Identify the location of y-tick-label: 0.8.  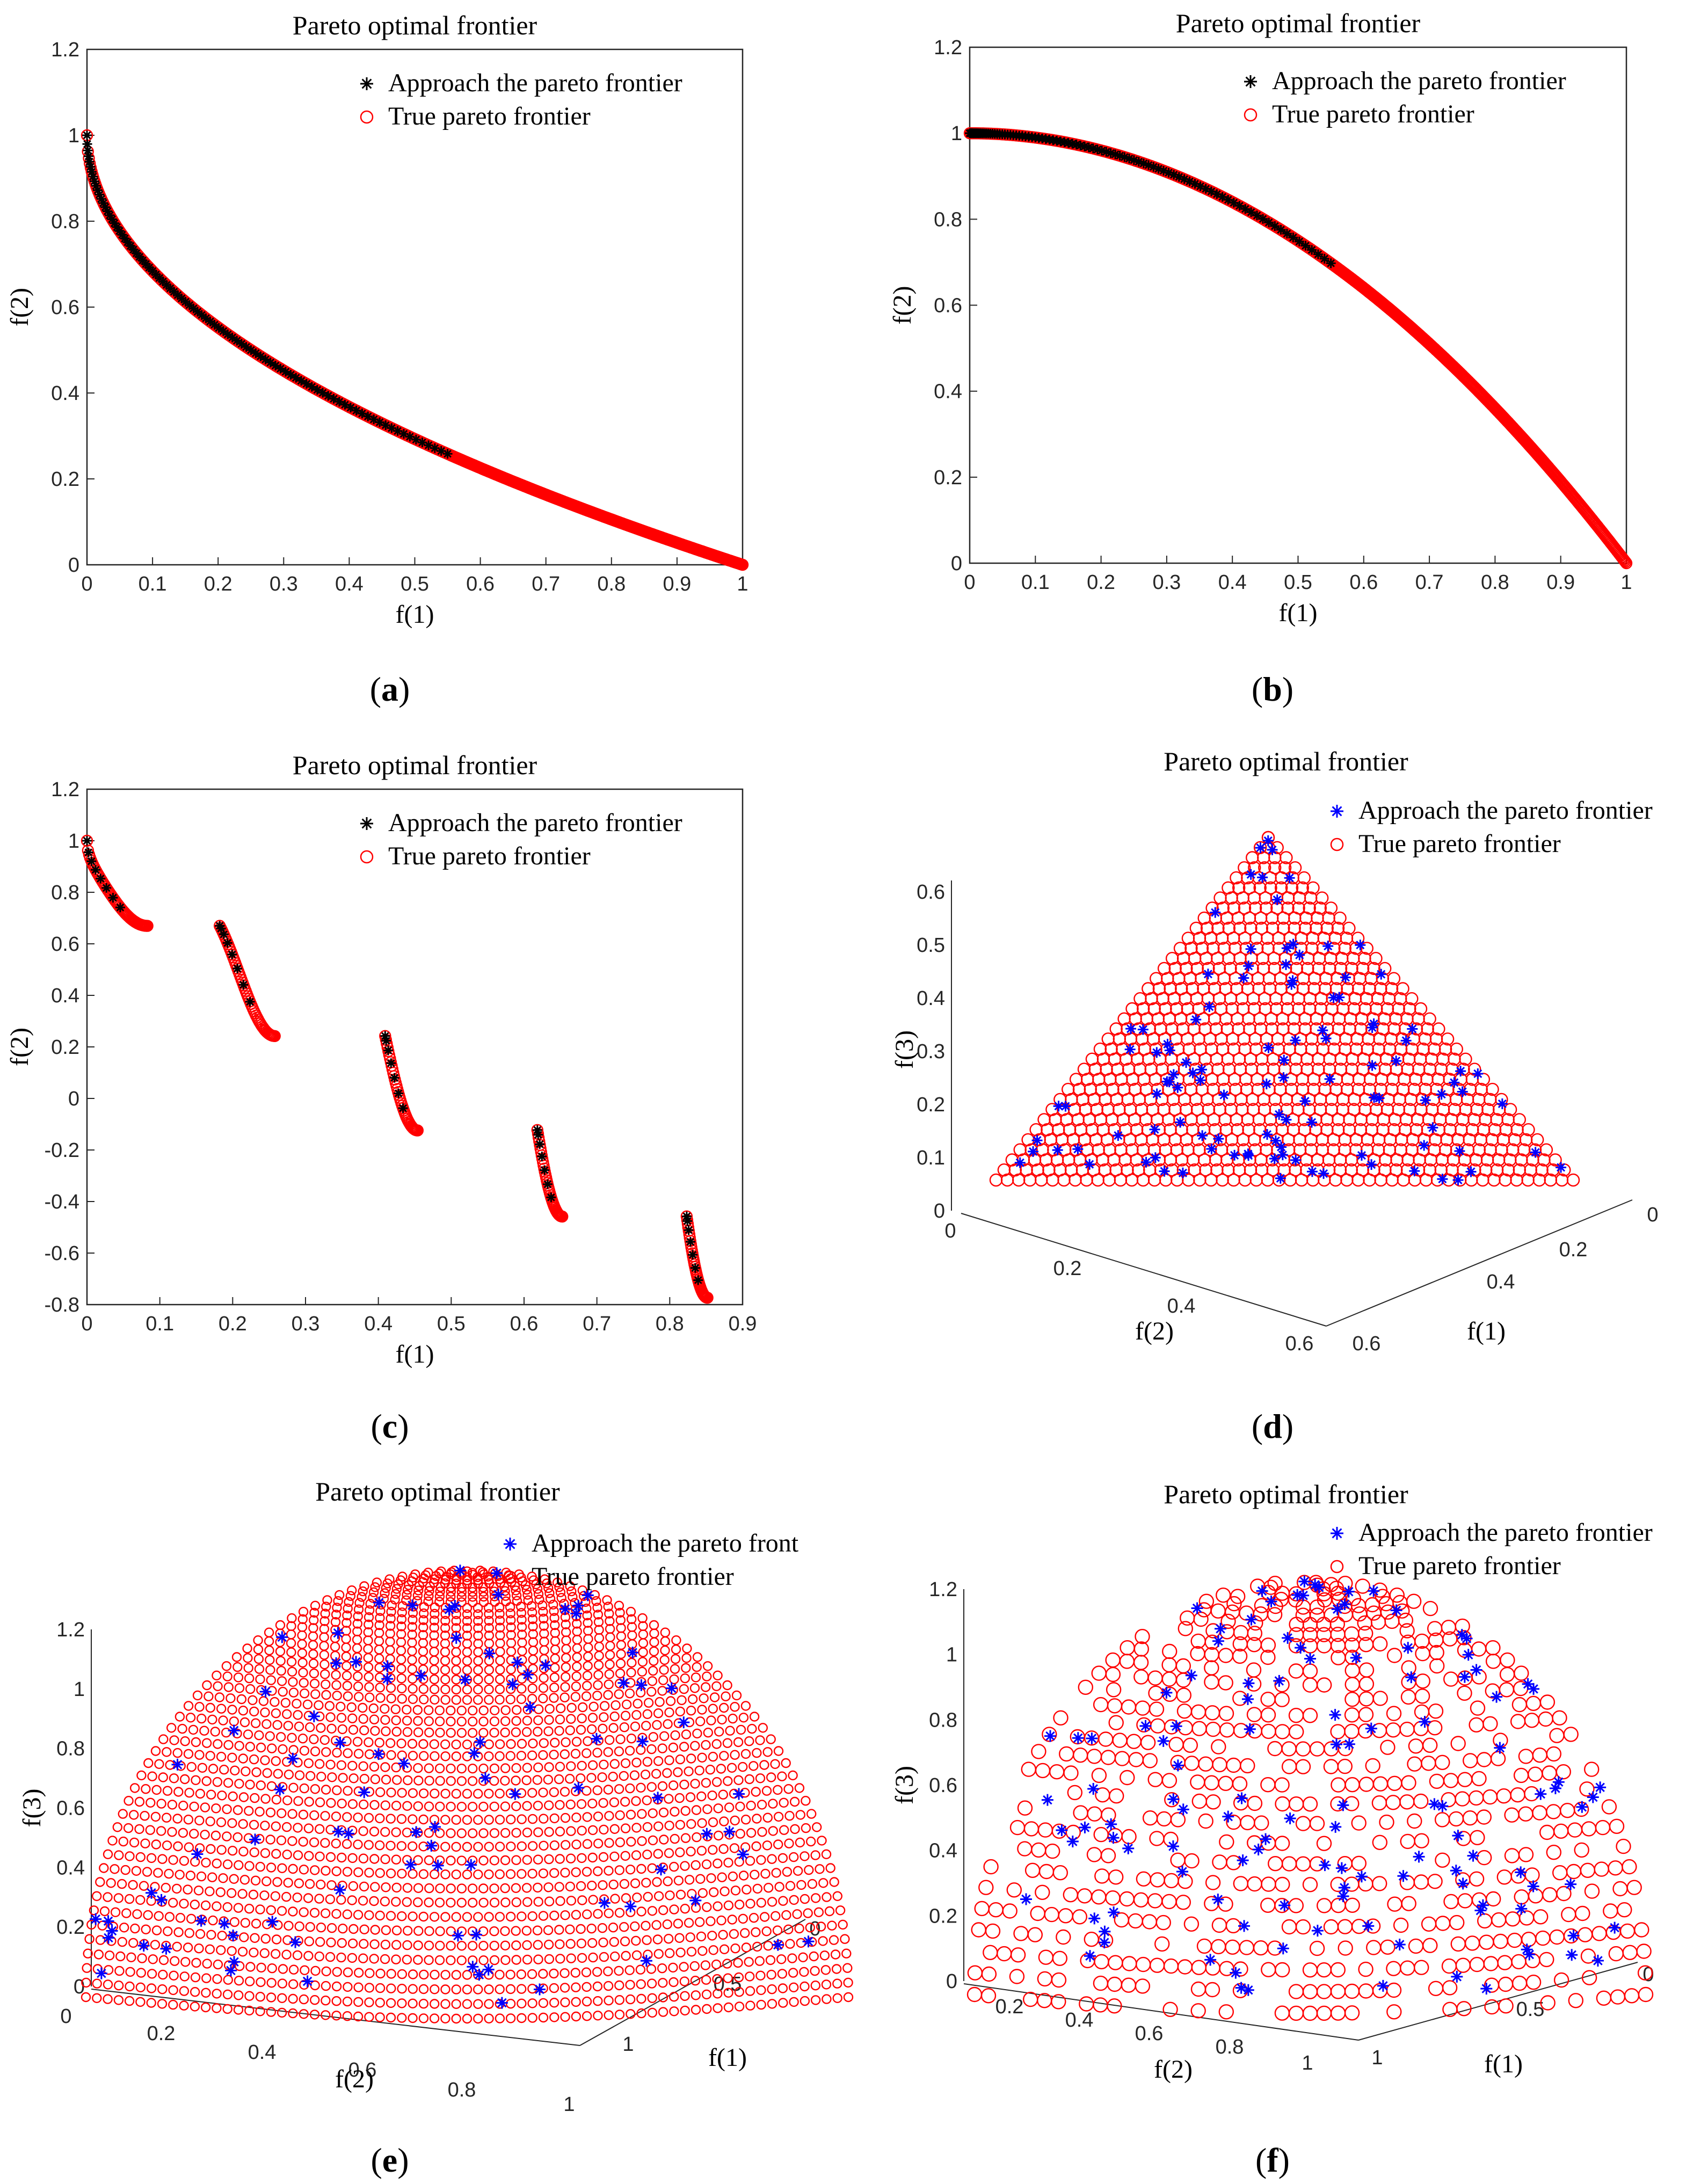
(65, 221).